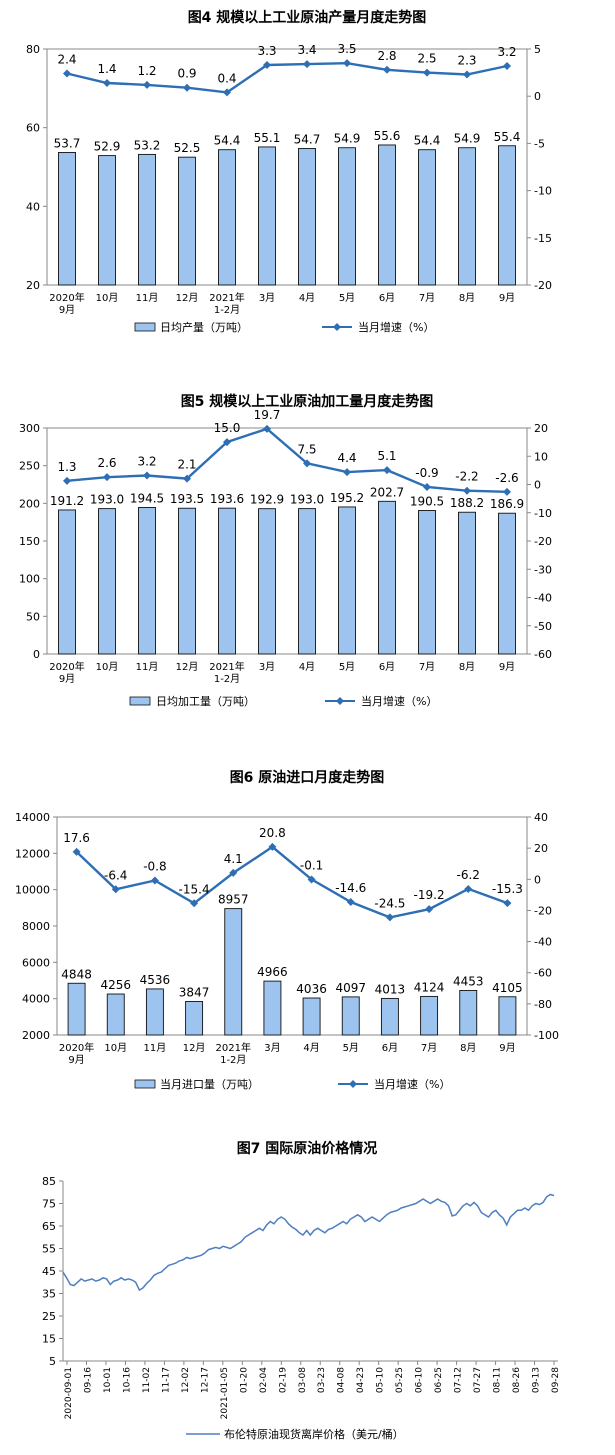  Describe the element at coordinates (267, 138) in the screenshot. I see `bar-value-label: 55.1` at that location.